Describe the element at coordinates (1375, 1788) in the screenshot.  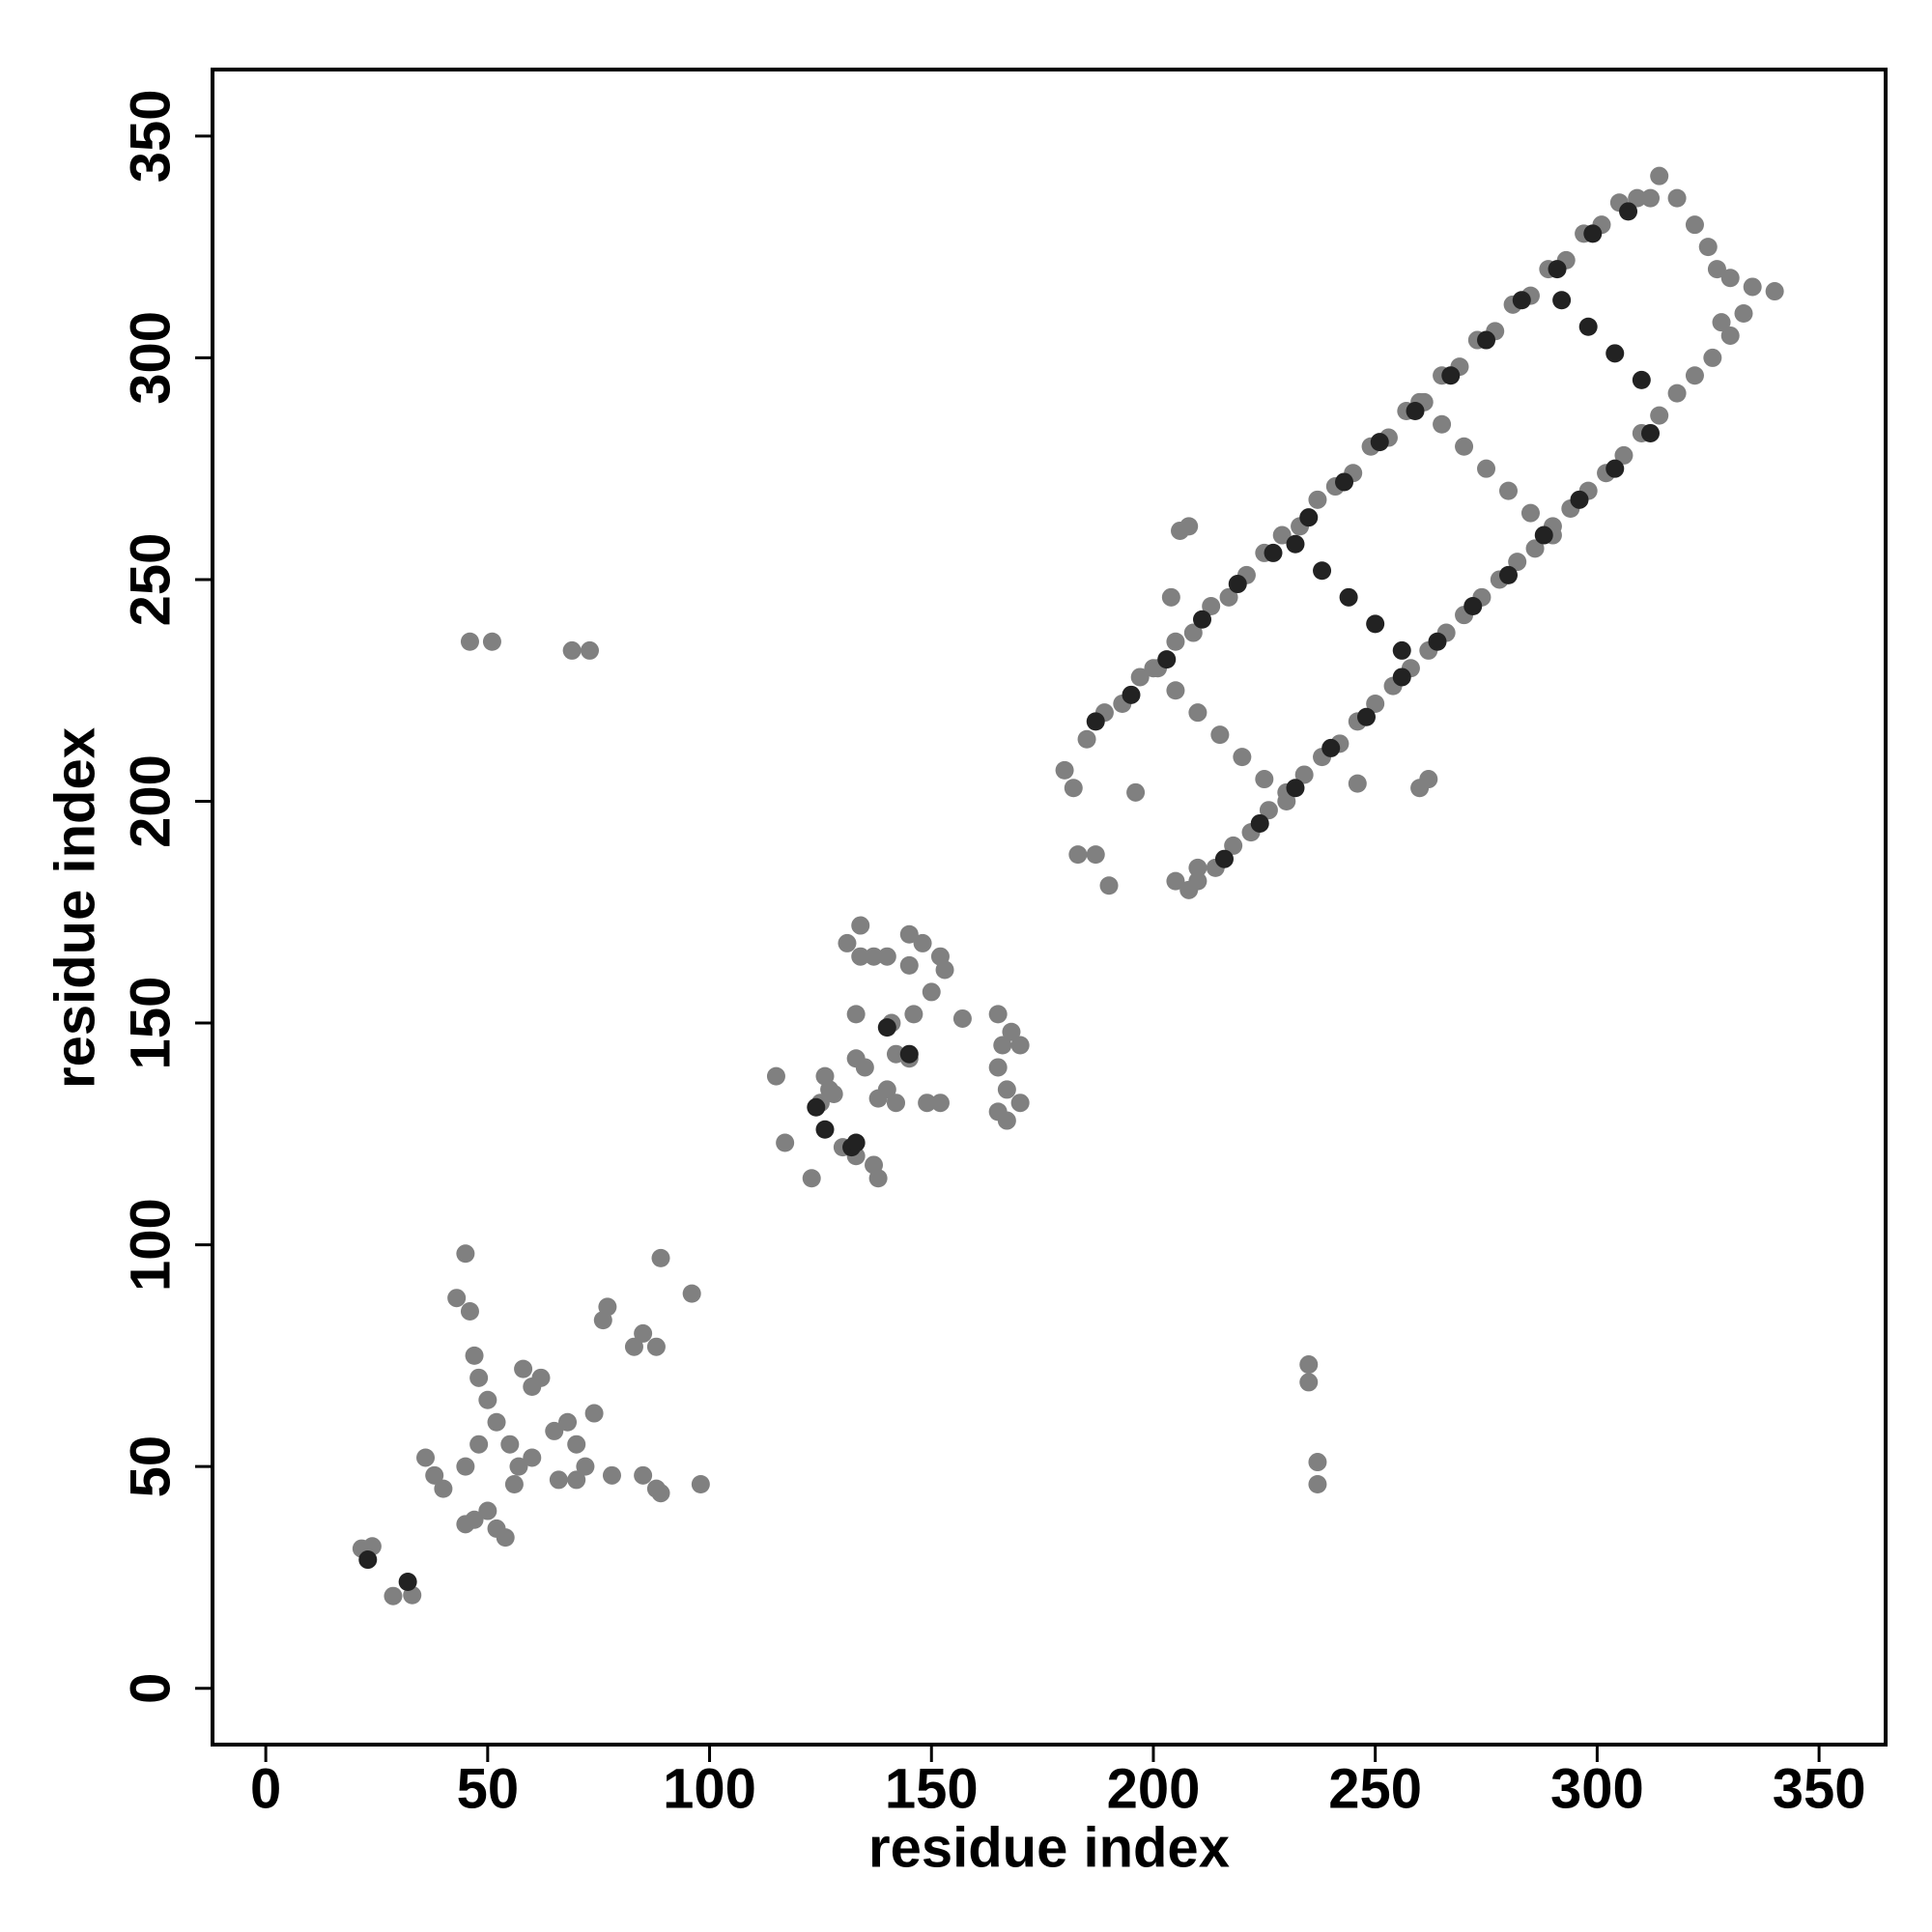
I see `x-tick-label: 250` at that location.